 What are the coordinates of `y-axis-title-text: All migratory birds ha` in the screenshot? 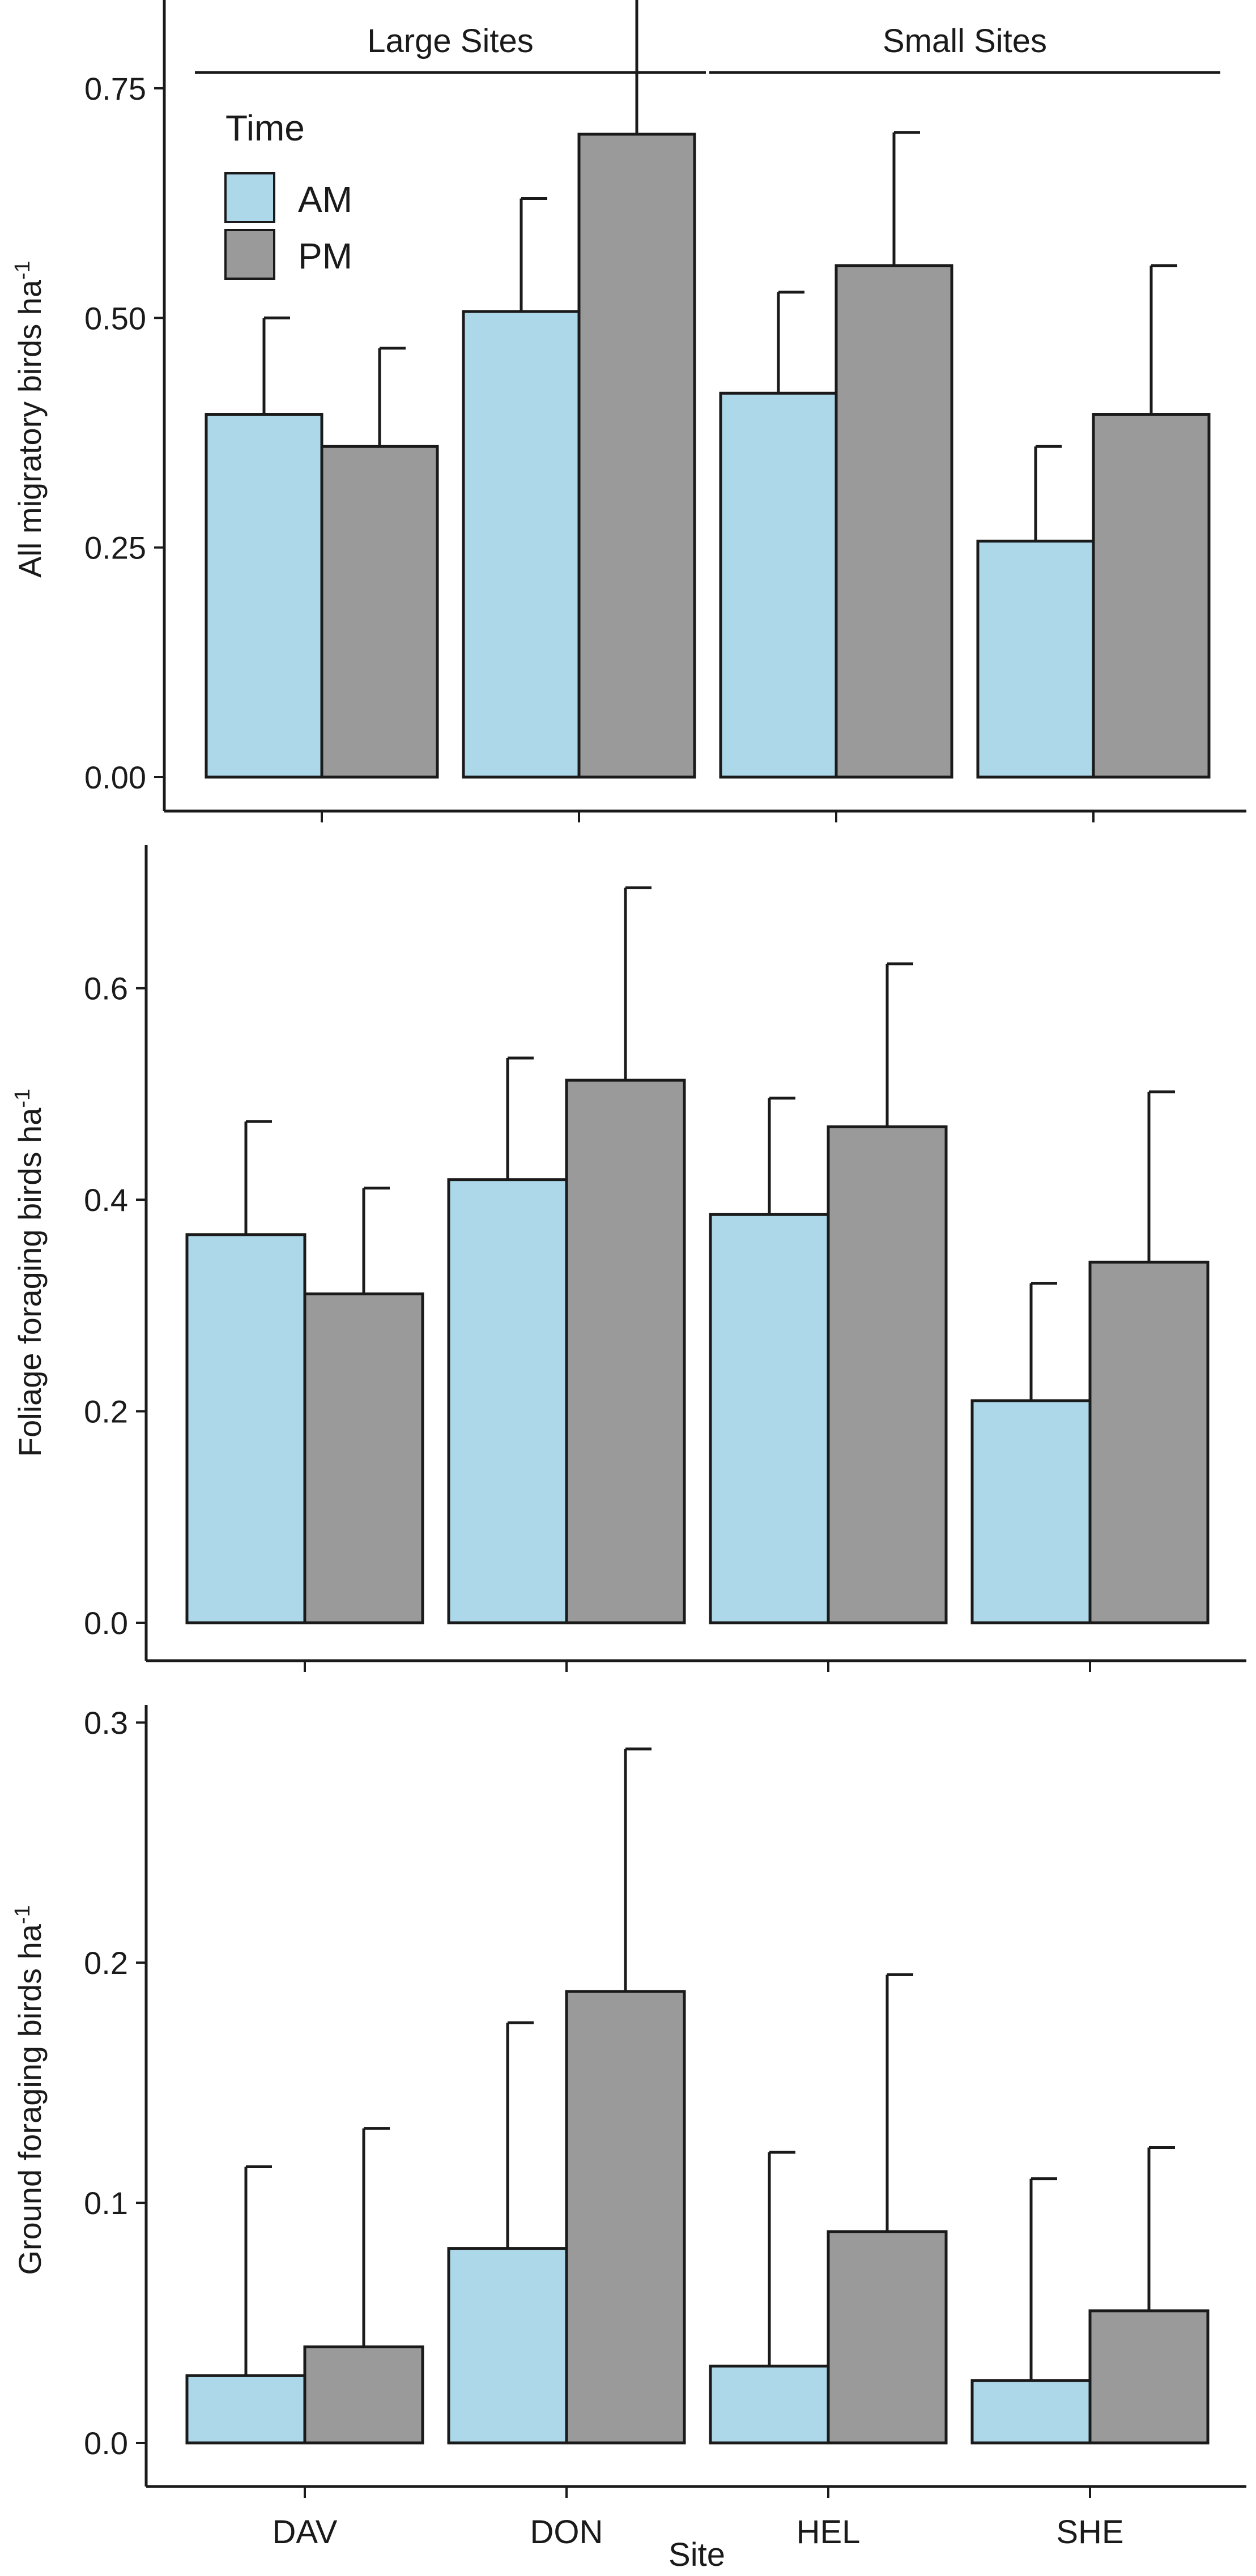 It's located at (30, 428).